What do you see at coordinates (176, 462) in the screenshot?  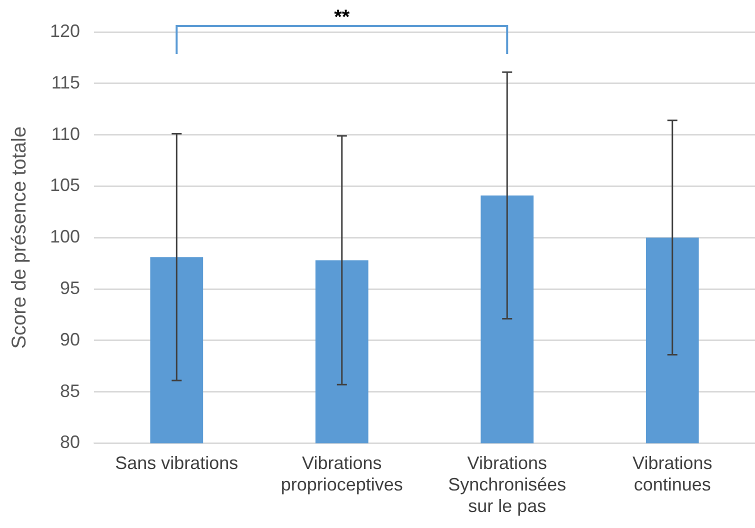 I see `x-tick-label: Sans vibrations` at bounding box center [176, 462].